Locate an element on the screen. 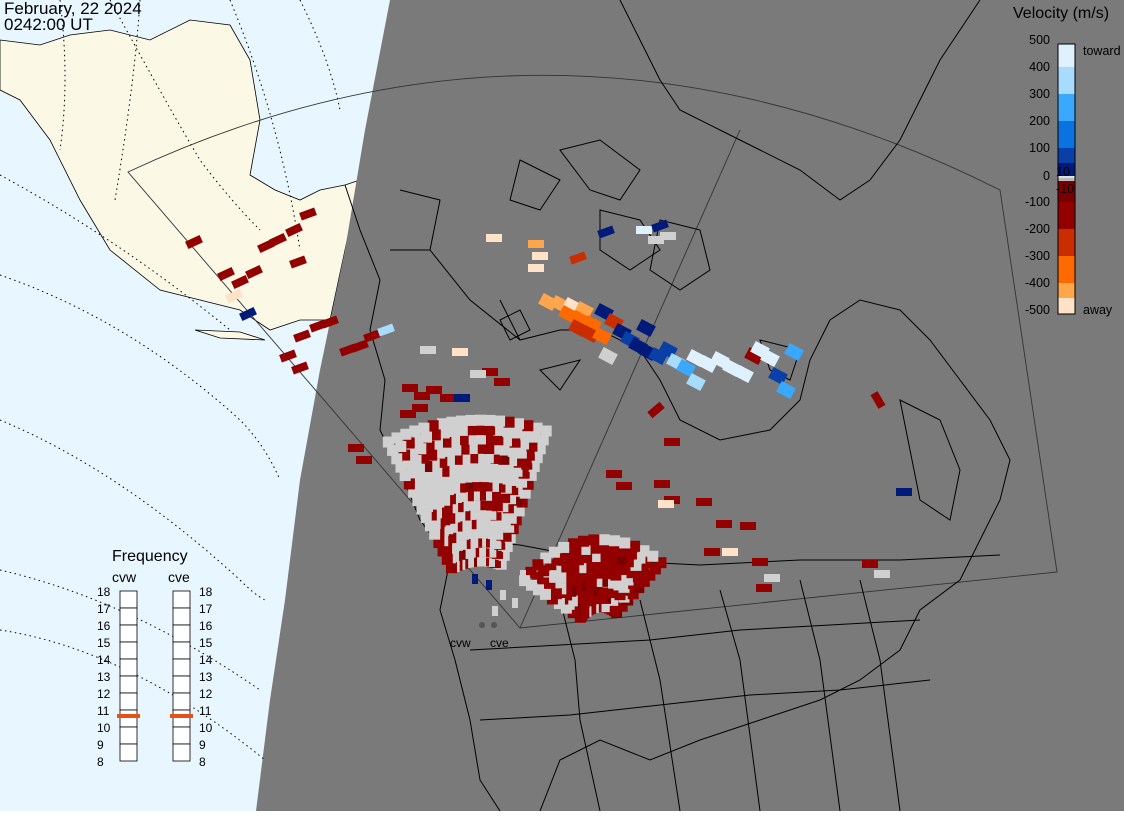 The height and width of the screenshot is (816, 1124). frequency-scale-number: 10 is located at coordinates (104, 728).